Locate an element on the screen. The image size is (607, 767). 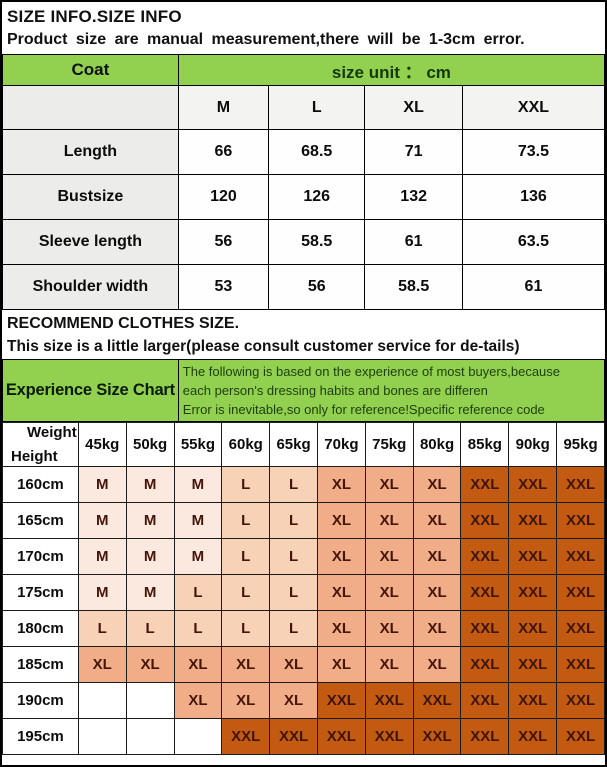
matrix-row: 190cm XL XL XL XXL XXL XXL XXL XXL XXL is located at coordinates (303, 700).